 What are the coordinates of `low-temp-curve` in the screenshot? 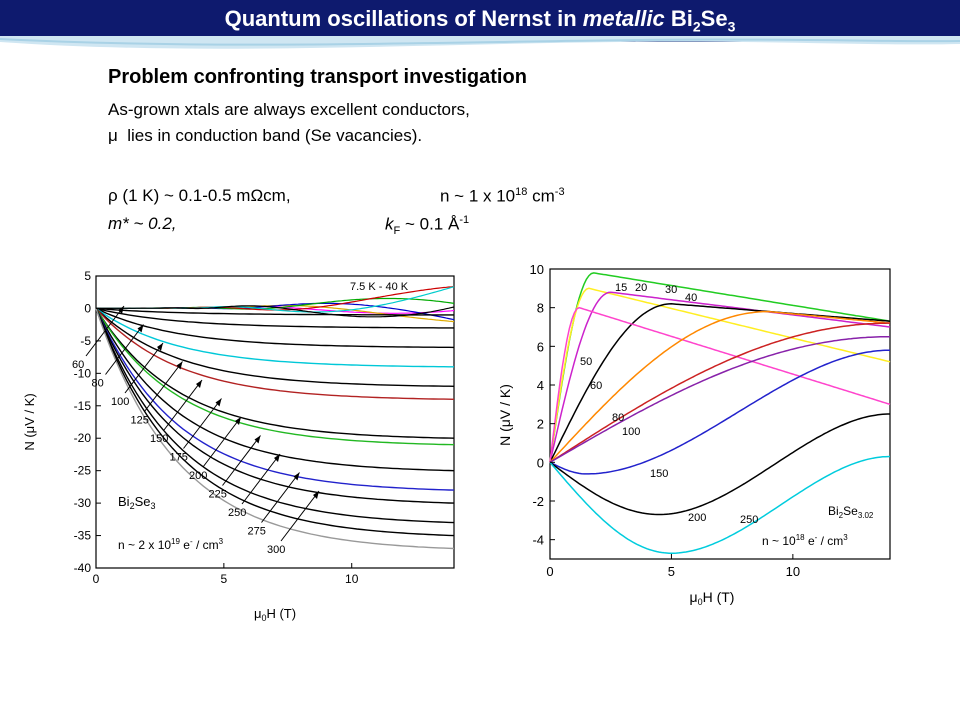 It's located at (275, 311).